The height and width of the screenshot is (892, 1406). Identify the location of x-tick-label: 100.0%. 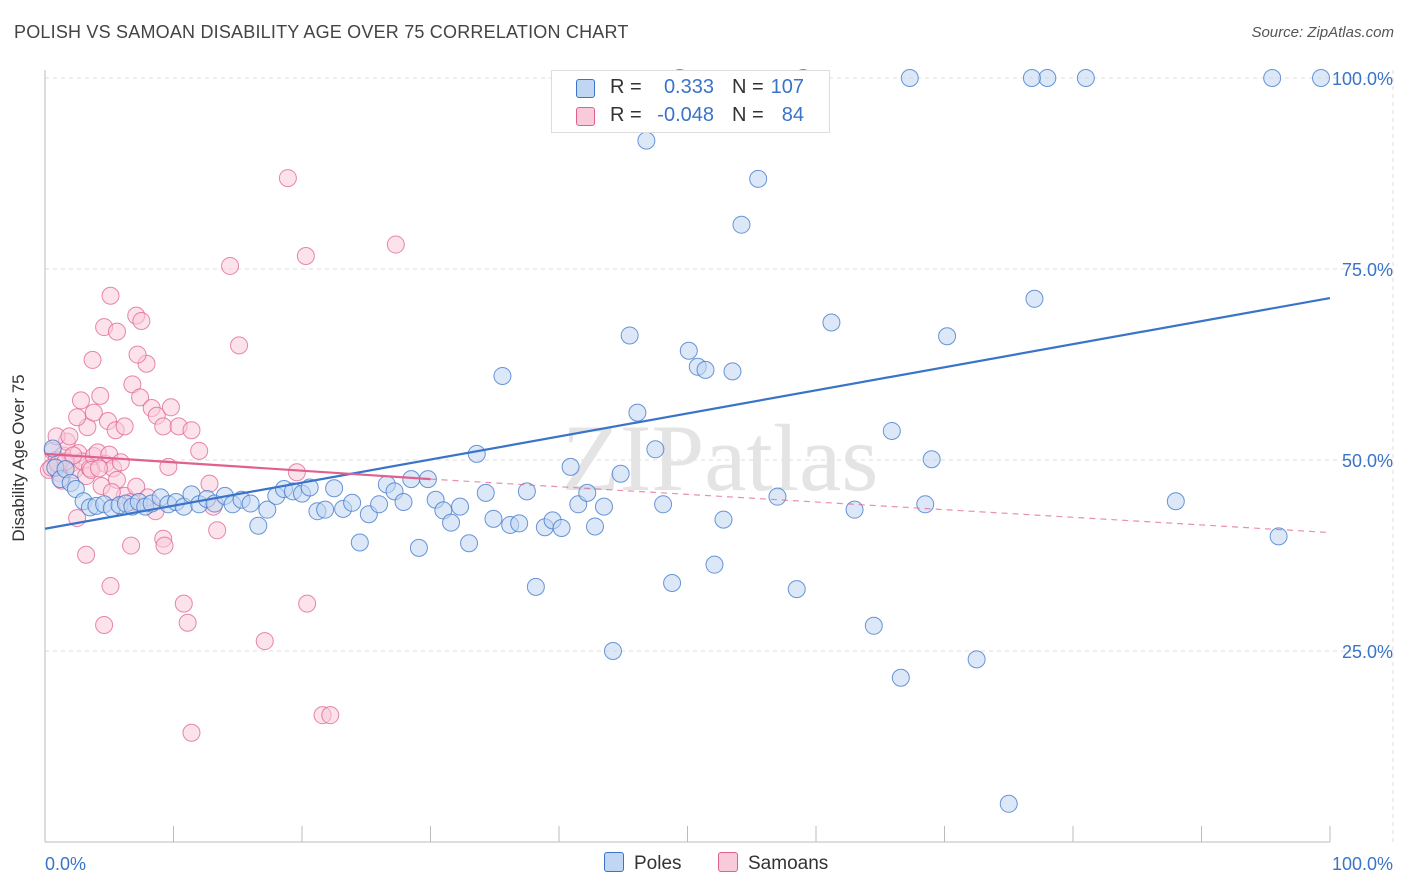
(1362, 864).